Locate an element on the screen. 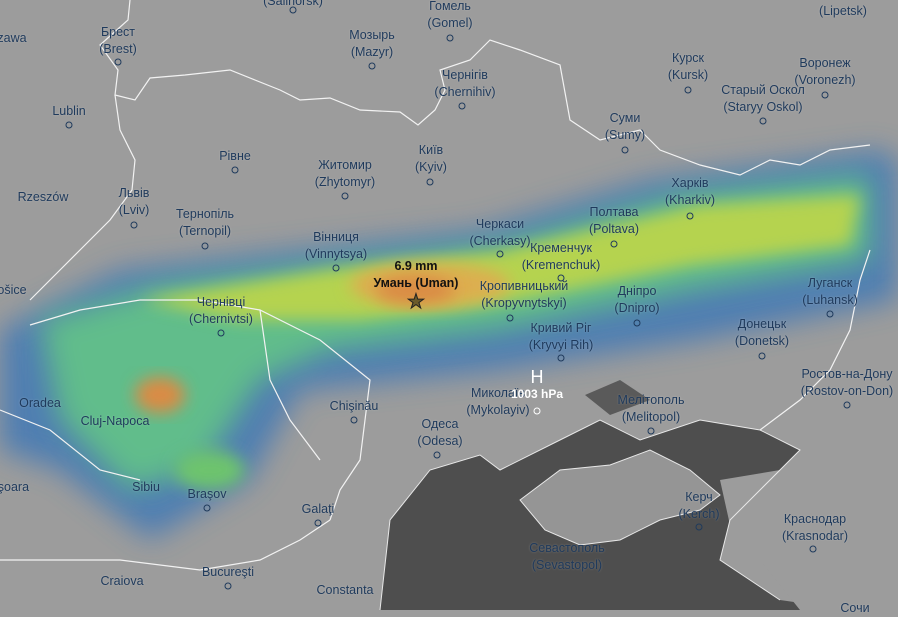 The height and width of the screenshot is (617, 898). city-label: Ростов-на-Дону (Rostov-on-Don) is located at coordinates (847, 383).